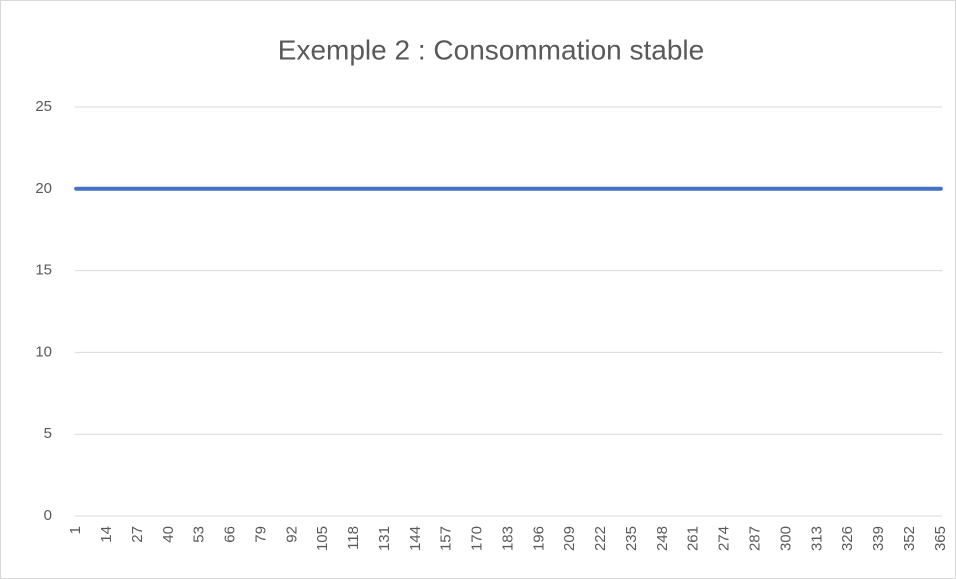  What do you see at coordinates (43, 188) in the screenshot?
I see `y-tick-label: 20` at bounding box center [43, 188].